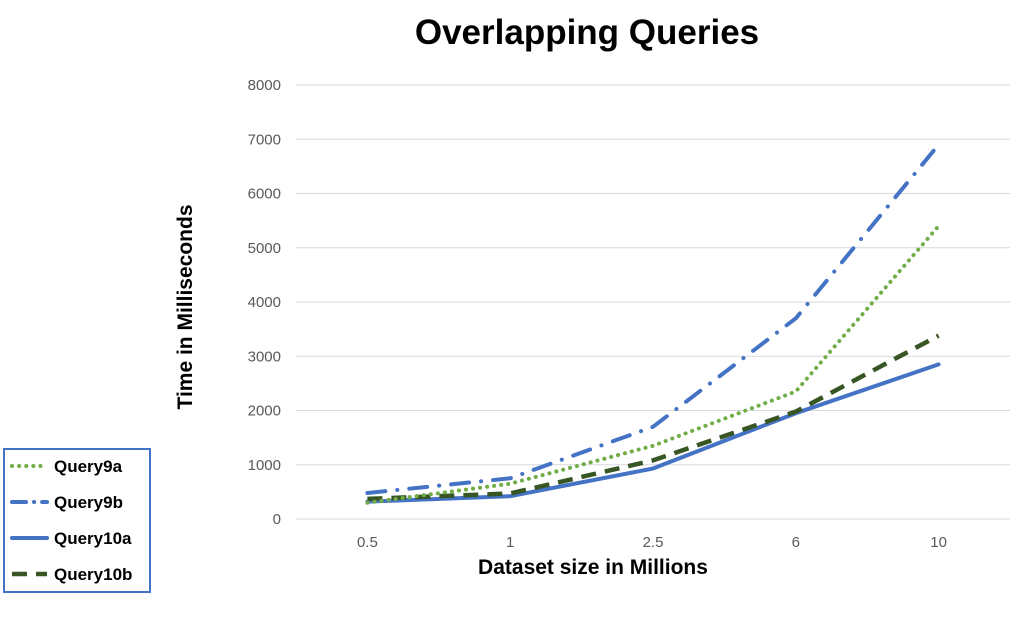  I want to click on x-tick-label: 2.5, so click(653, 542).